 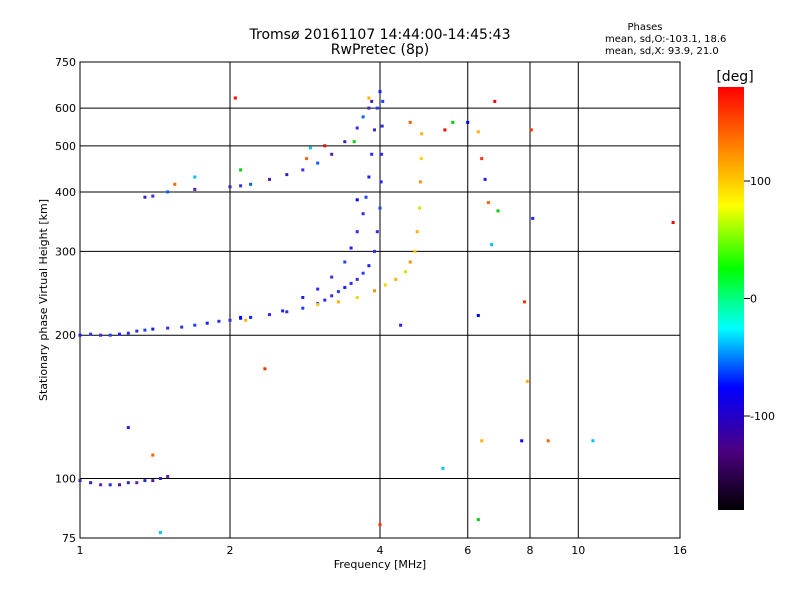 I want to click on y-tick-label: 750, so click(x=65, y=62).